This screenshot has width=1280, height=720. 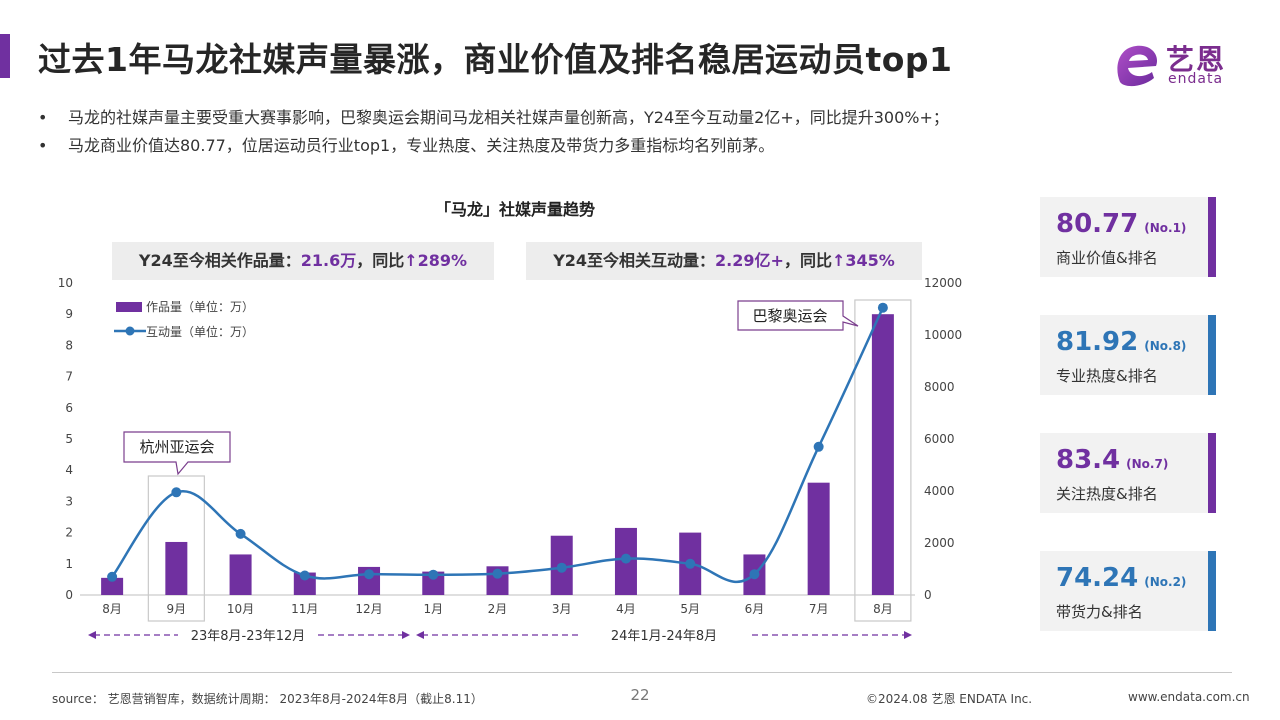 What do you see at coordinates (640, 695) in the screenshot?
I see `page-number: 22` at bounding box center [640, 695].